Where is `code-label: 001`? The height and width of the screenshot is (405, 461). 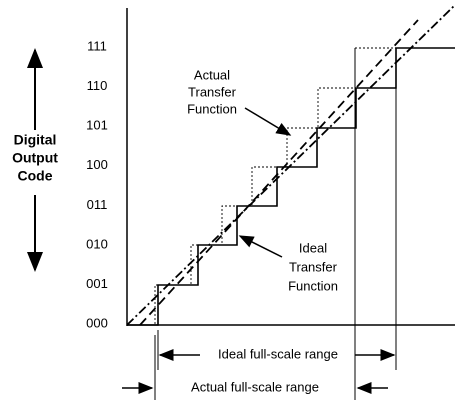 code-label: 001 is located at coordinates (97, 283).